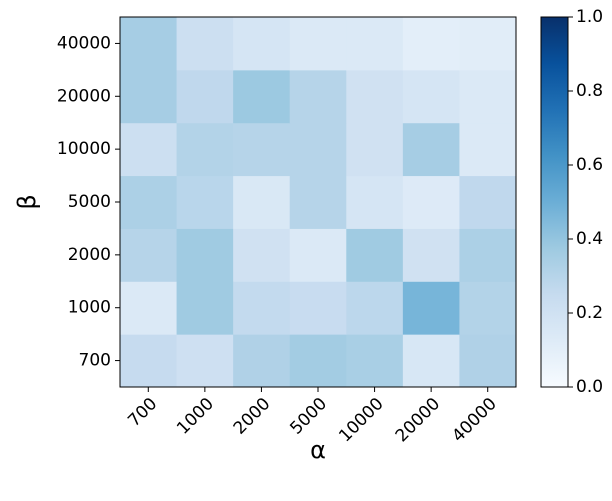  Describe the element at coordinates (361, 420) in the screenshot. I see `x-tick-label: 10000` at that location.